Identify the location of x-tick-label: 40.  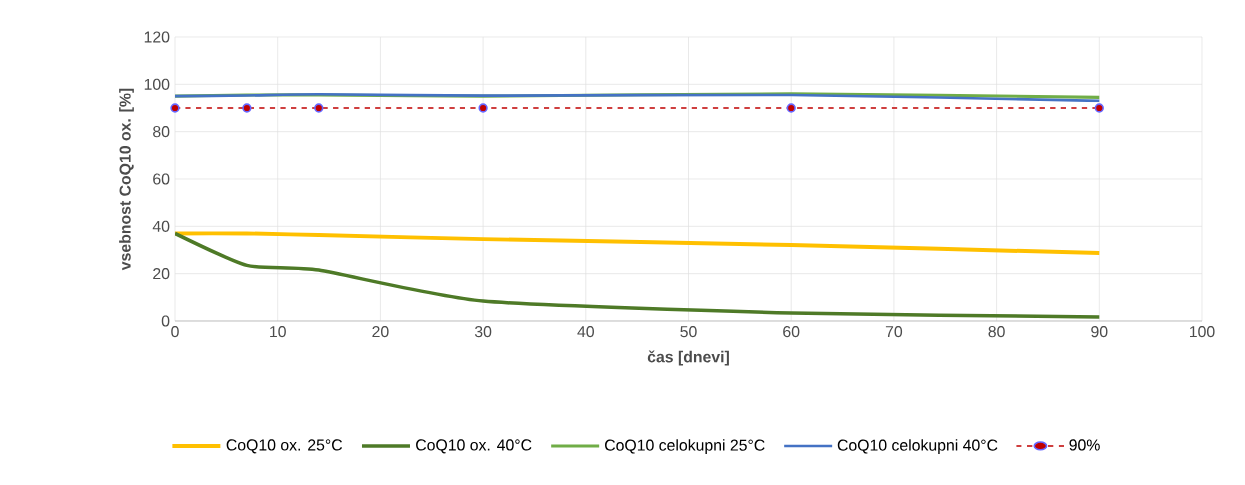
(585, 332).